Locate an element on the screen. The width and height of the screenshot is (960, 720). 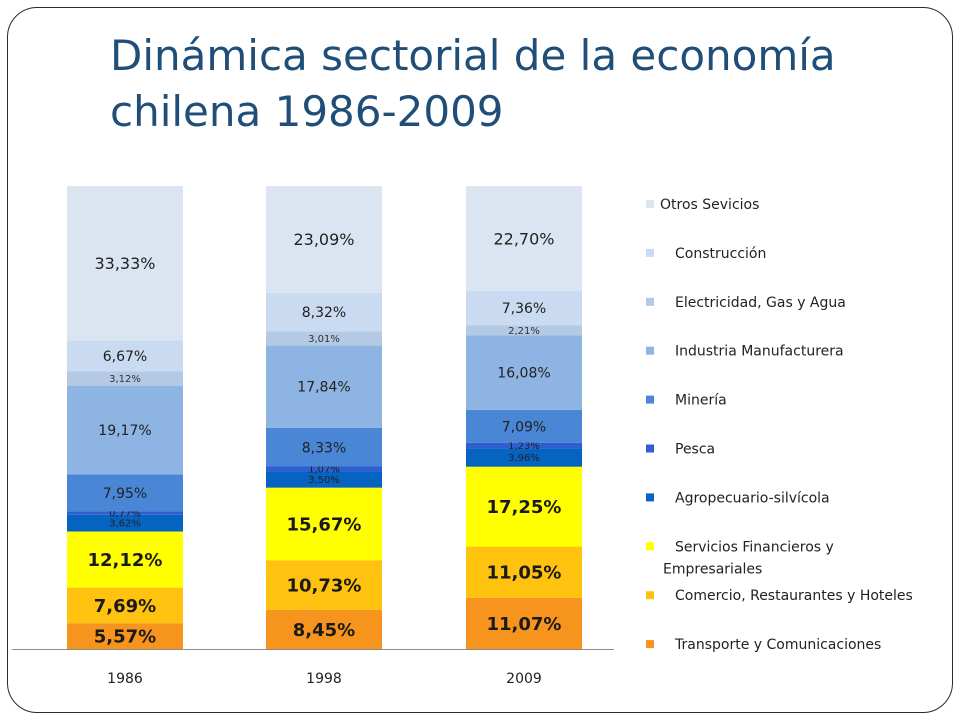
x-tick-label-2009: 2009 is located at coordinates (524, 679).